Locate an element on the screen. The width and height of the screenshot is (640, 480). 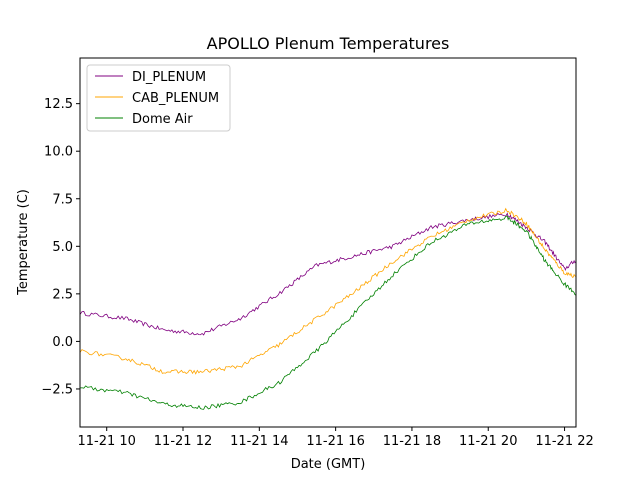
y-tick-label: 10.0 is located at coordinates (58, 152).